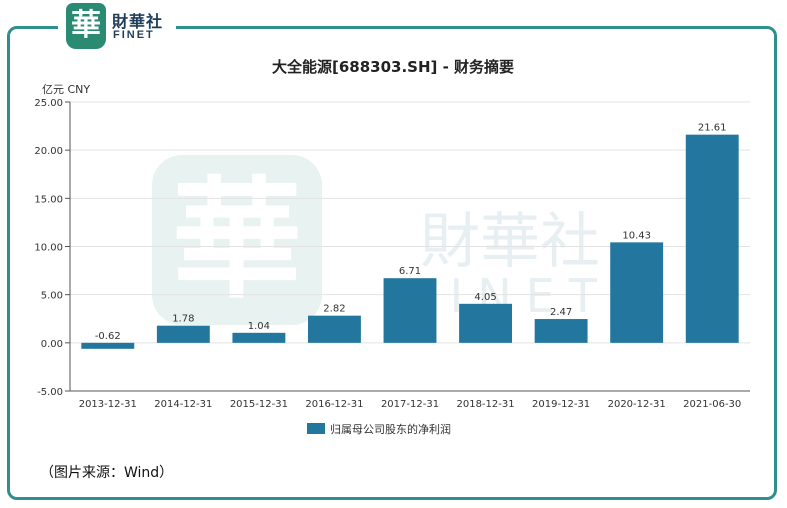 The image size is (787, 508). I want to click on y-axis-ticks: -5.00 0.00 5.00 10.00 15.00 20.00 25.00, so click(52, 248).